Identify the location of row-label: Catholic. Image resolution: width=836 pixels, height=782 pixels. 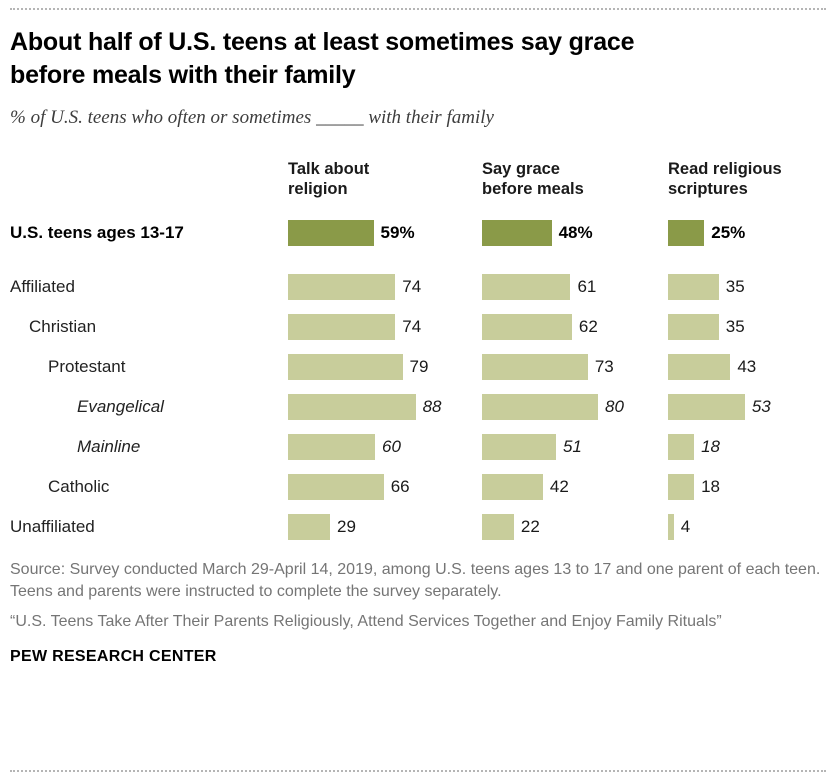
(79, 487).